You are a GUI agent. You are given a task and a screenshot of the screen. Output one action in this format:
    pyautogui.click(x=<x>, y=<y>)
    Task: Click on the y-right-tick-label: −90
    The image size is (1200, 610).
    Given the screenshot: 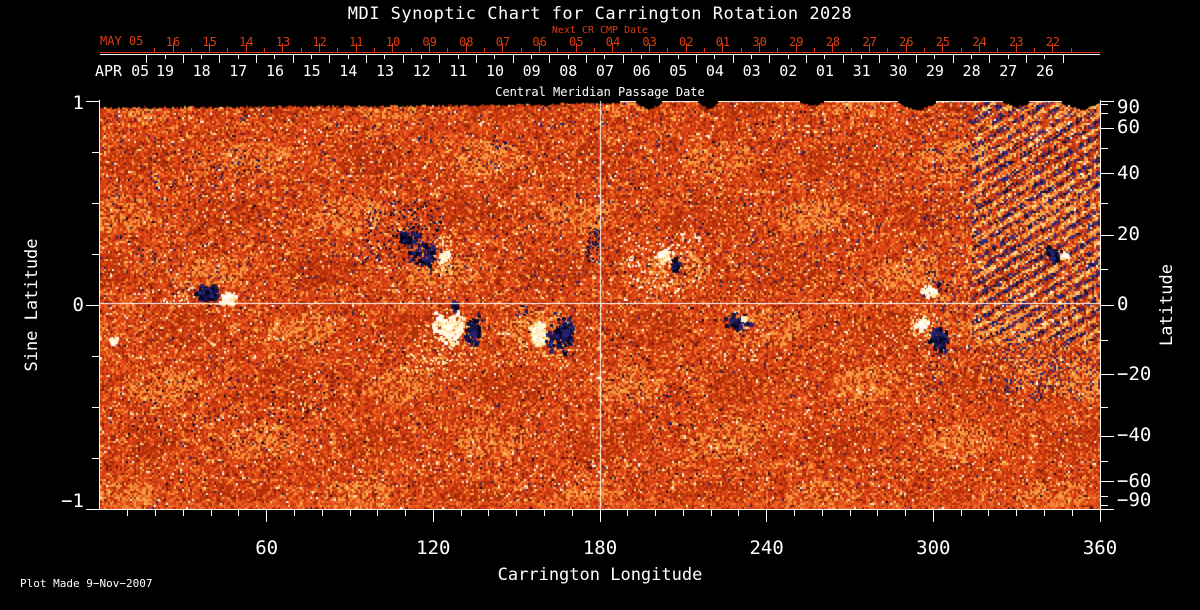 What is the action you would take?
    pyautogui.click(x=1134, y=500)
    